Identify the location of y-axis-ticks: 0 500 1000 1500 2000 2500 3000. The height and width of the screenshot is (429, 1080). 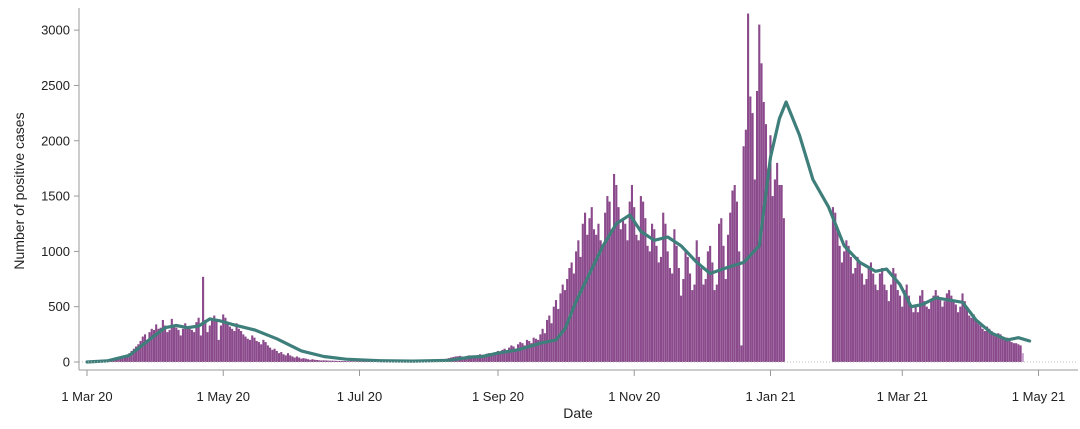
(60, 196).